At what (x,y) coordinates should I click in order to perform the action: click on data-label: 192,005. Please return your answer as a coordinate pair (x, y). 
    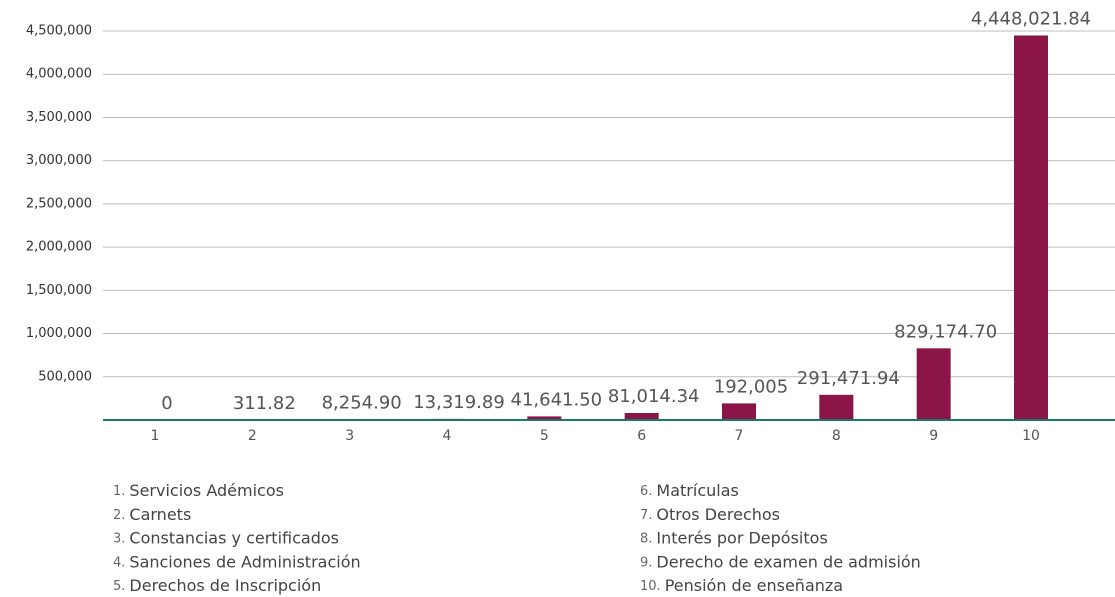
    Looking at the image, I should click on (751, 386).